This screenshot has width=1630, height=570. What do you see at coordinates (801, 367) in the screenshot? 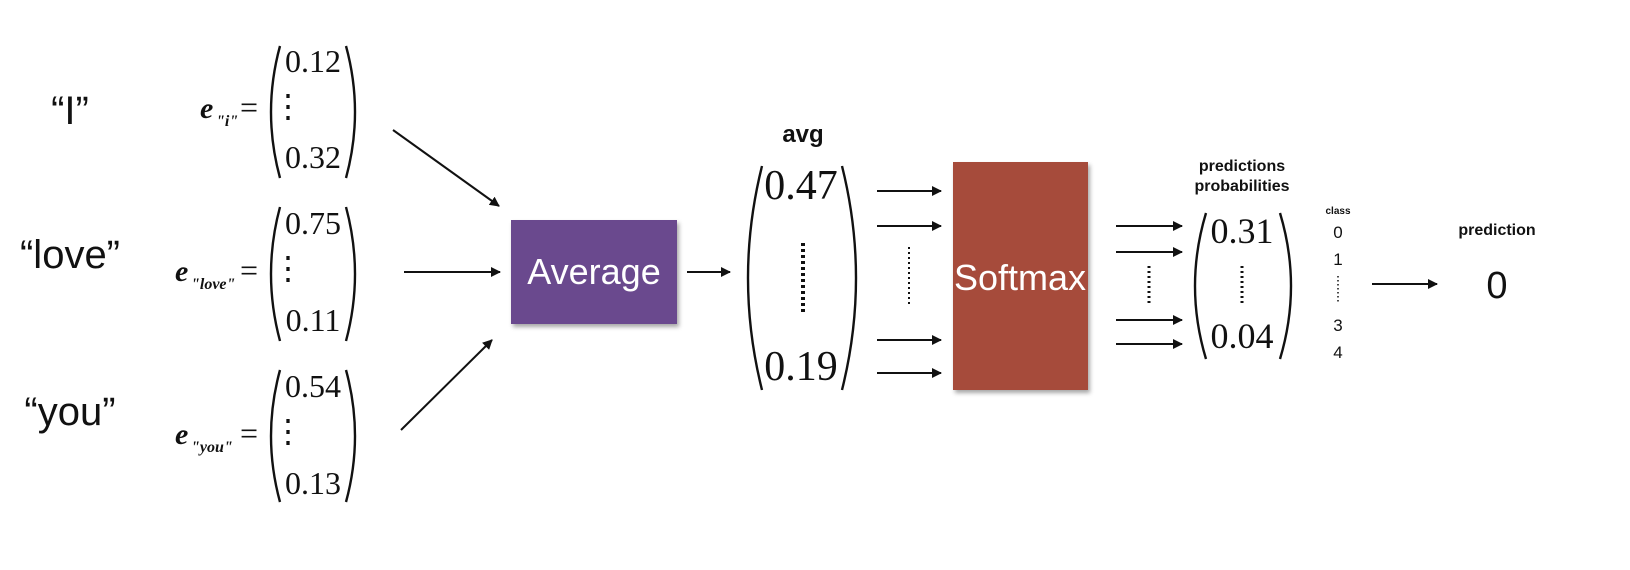
I see `avg-bottom-value: 0.19` at bounding box center [801, 367].